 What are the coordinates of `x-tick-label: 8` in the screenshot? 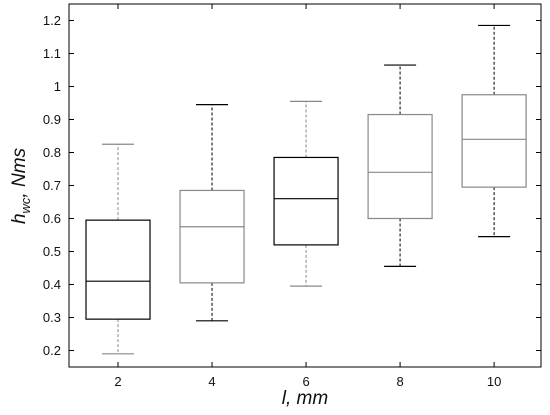 It's located at (399, 381).